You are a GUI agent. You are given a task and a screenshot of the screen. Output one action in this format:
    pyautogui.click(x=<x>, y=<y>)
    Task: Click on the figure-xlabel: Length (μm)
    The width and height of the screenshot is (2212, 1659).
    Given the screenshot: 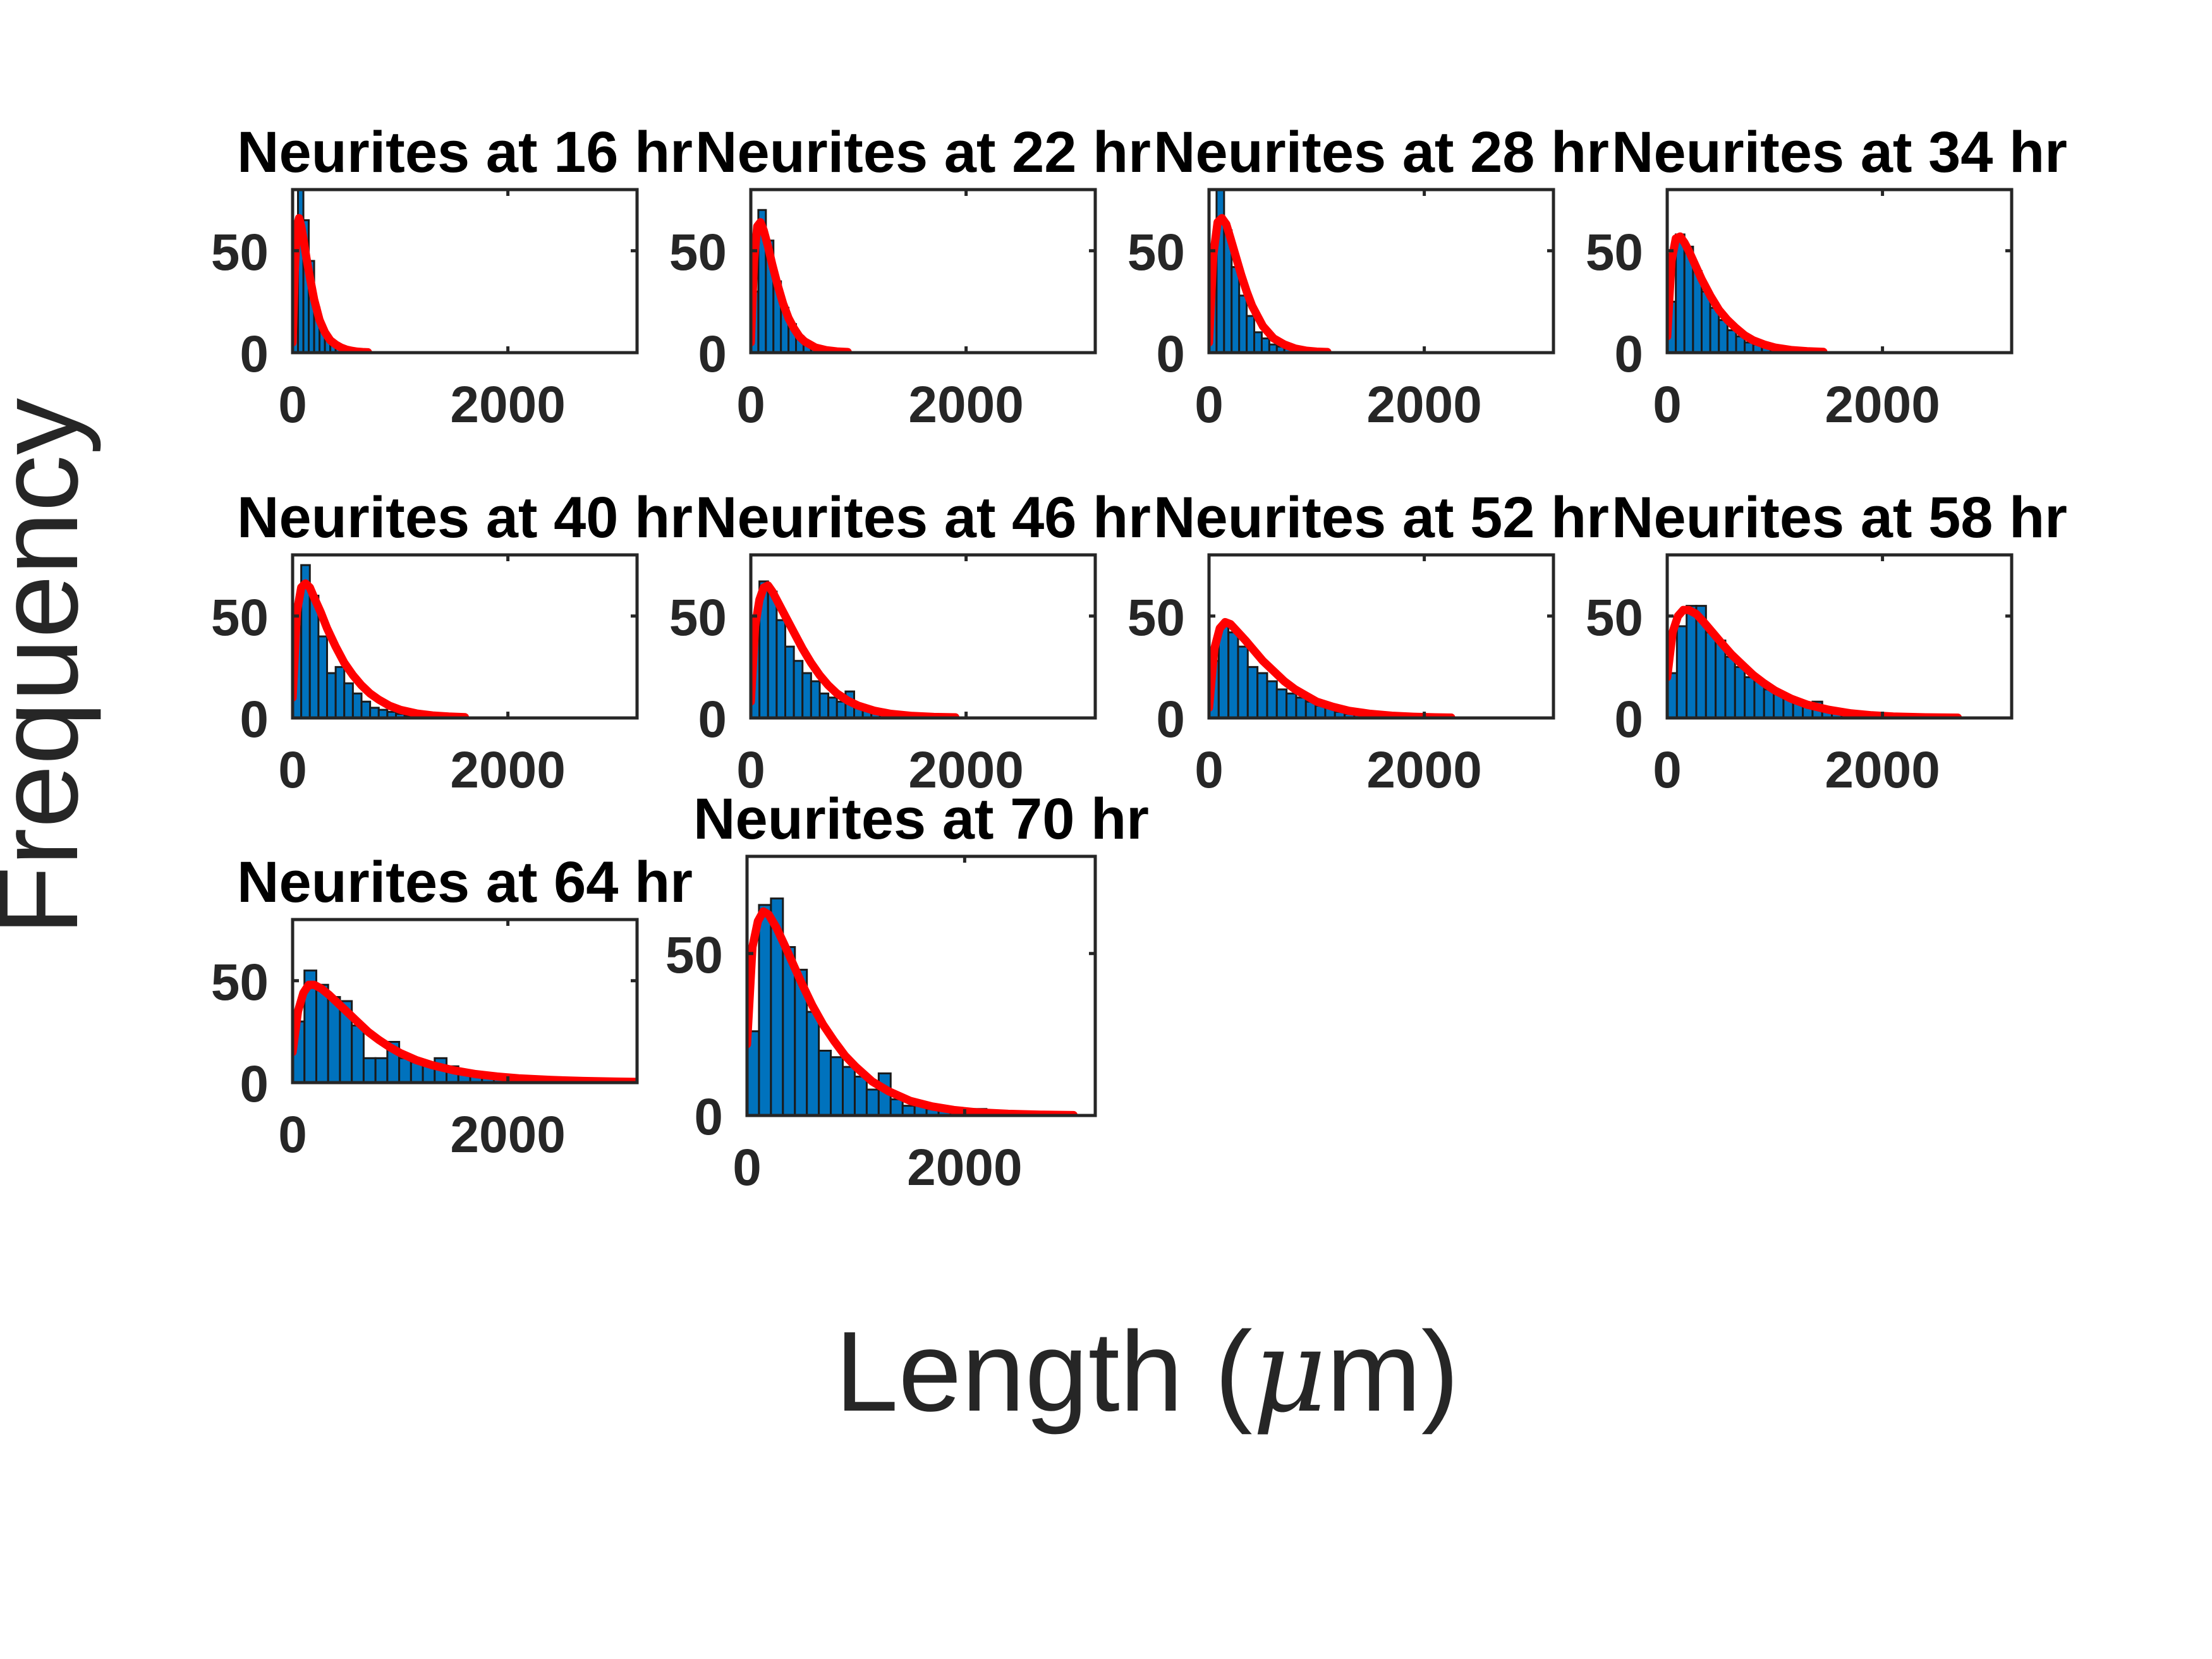 What is the action you would take?
    pyautogui.click(x=1147, y=1372)
    